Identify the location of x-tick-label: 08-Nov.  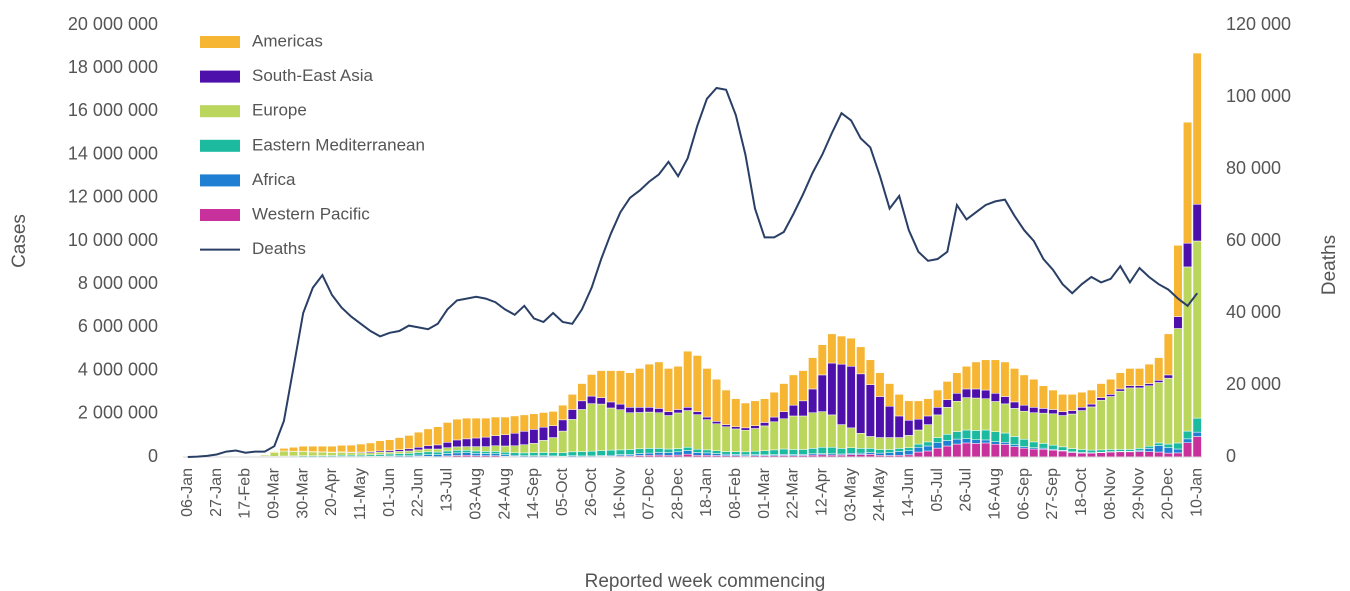
(1110, 494).